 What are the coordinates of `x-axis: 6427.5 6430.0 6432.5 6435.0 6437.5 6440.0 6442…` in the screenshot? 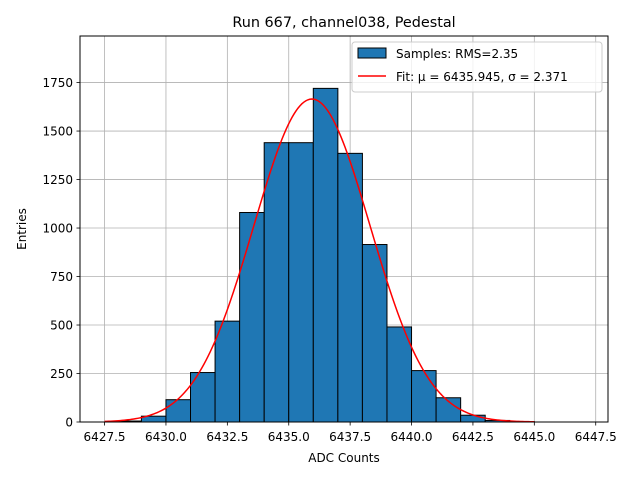 It's located at (350, 433).